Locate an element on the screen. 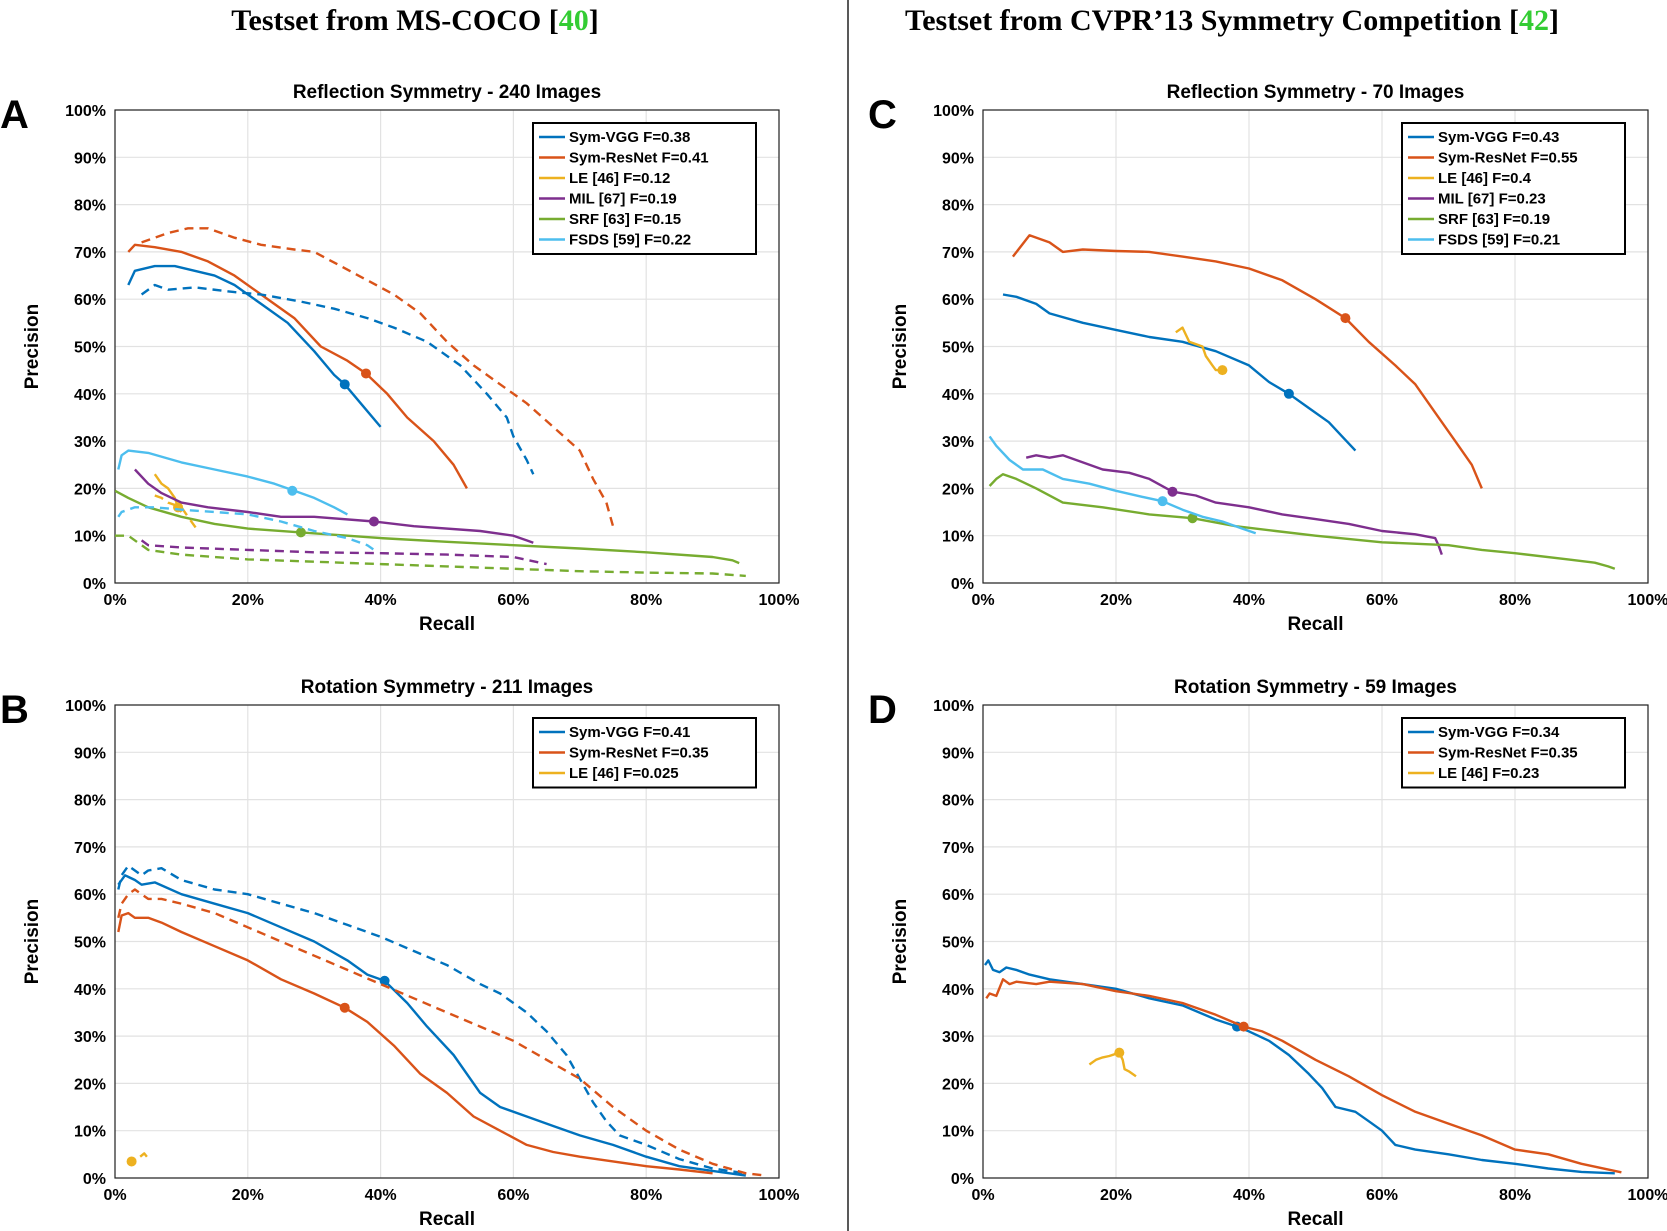  legend-entry: MIL [67] F=0.23 is located at coordinates (1492, 199).